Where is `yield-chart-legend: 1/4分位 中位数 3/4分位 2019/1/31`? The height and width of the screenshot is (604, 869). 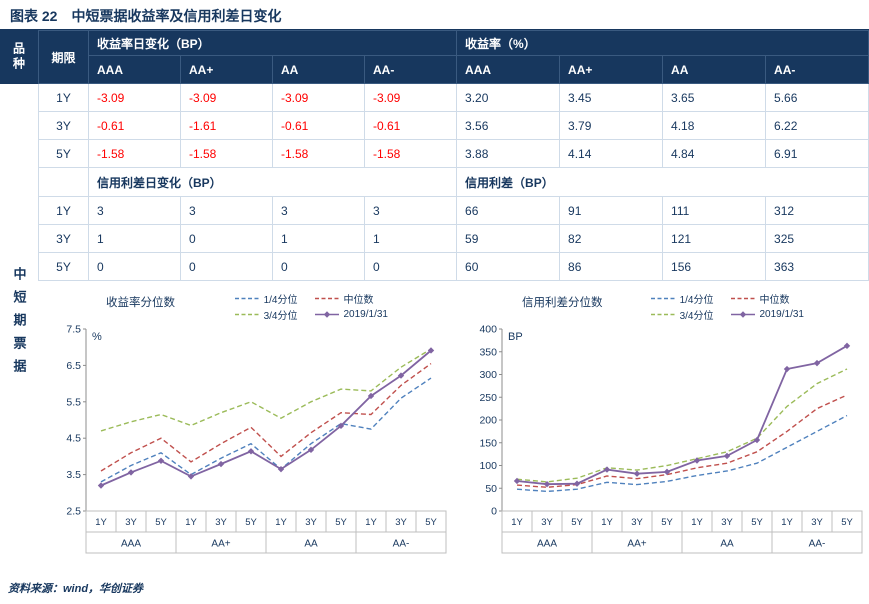
yield-chart-legend: 1/4分位 中位数 3/4分位 2019/1/31 is located at coordinates (311, 306).